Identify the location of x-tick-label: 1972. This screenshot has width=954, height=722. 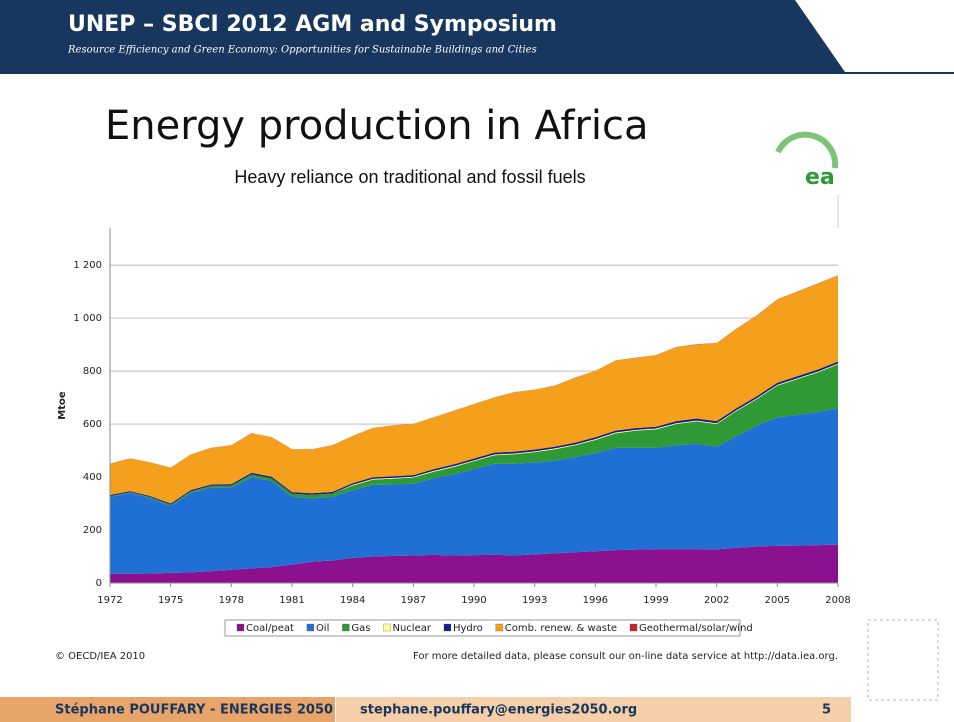
(109, 600).